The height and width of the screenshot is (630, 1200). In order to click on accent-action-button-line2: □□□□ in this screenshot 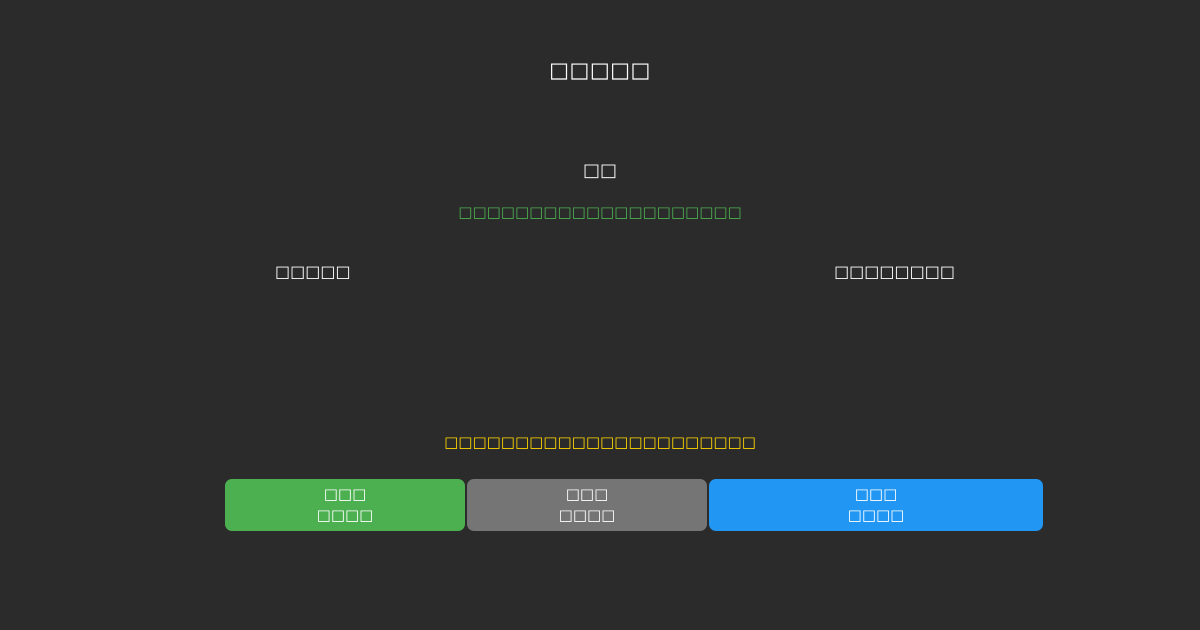, I will do `click(876, 515)`.